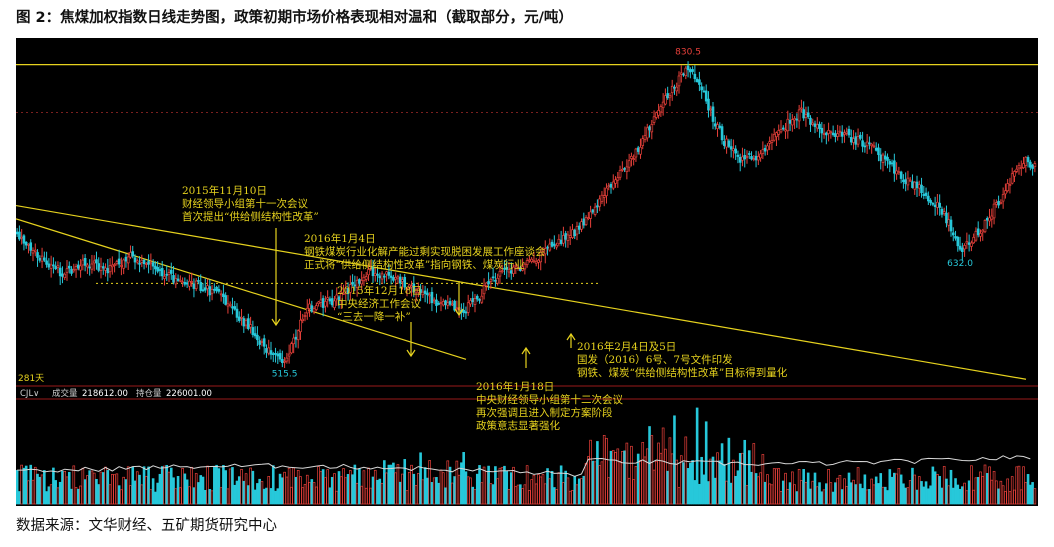 Image resolution: width=1054 pixels, height=547 pixels. Describe the element at coordinates (65, 393) in the screenshot. I see `volume-label: 成交量` at that location.